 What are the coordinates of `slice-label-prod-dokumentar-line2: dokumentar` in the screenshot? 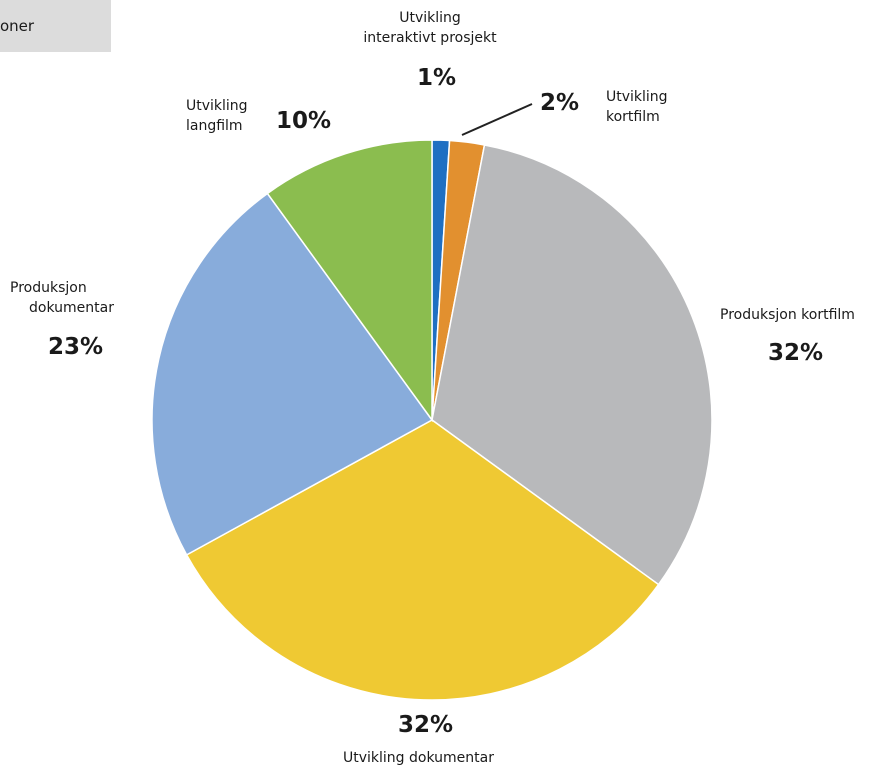 It's located at (71, 308).